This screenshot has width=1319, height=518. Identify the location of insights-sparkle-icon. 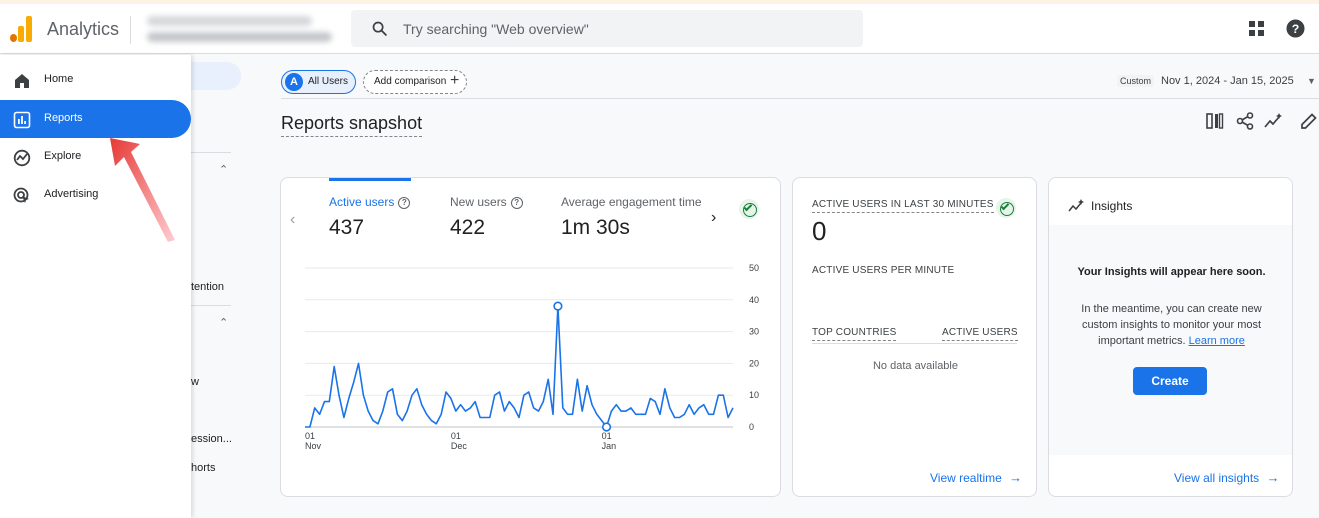
(1076, 205).